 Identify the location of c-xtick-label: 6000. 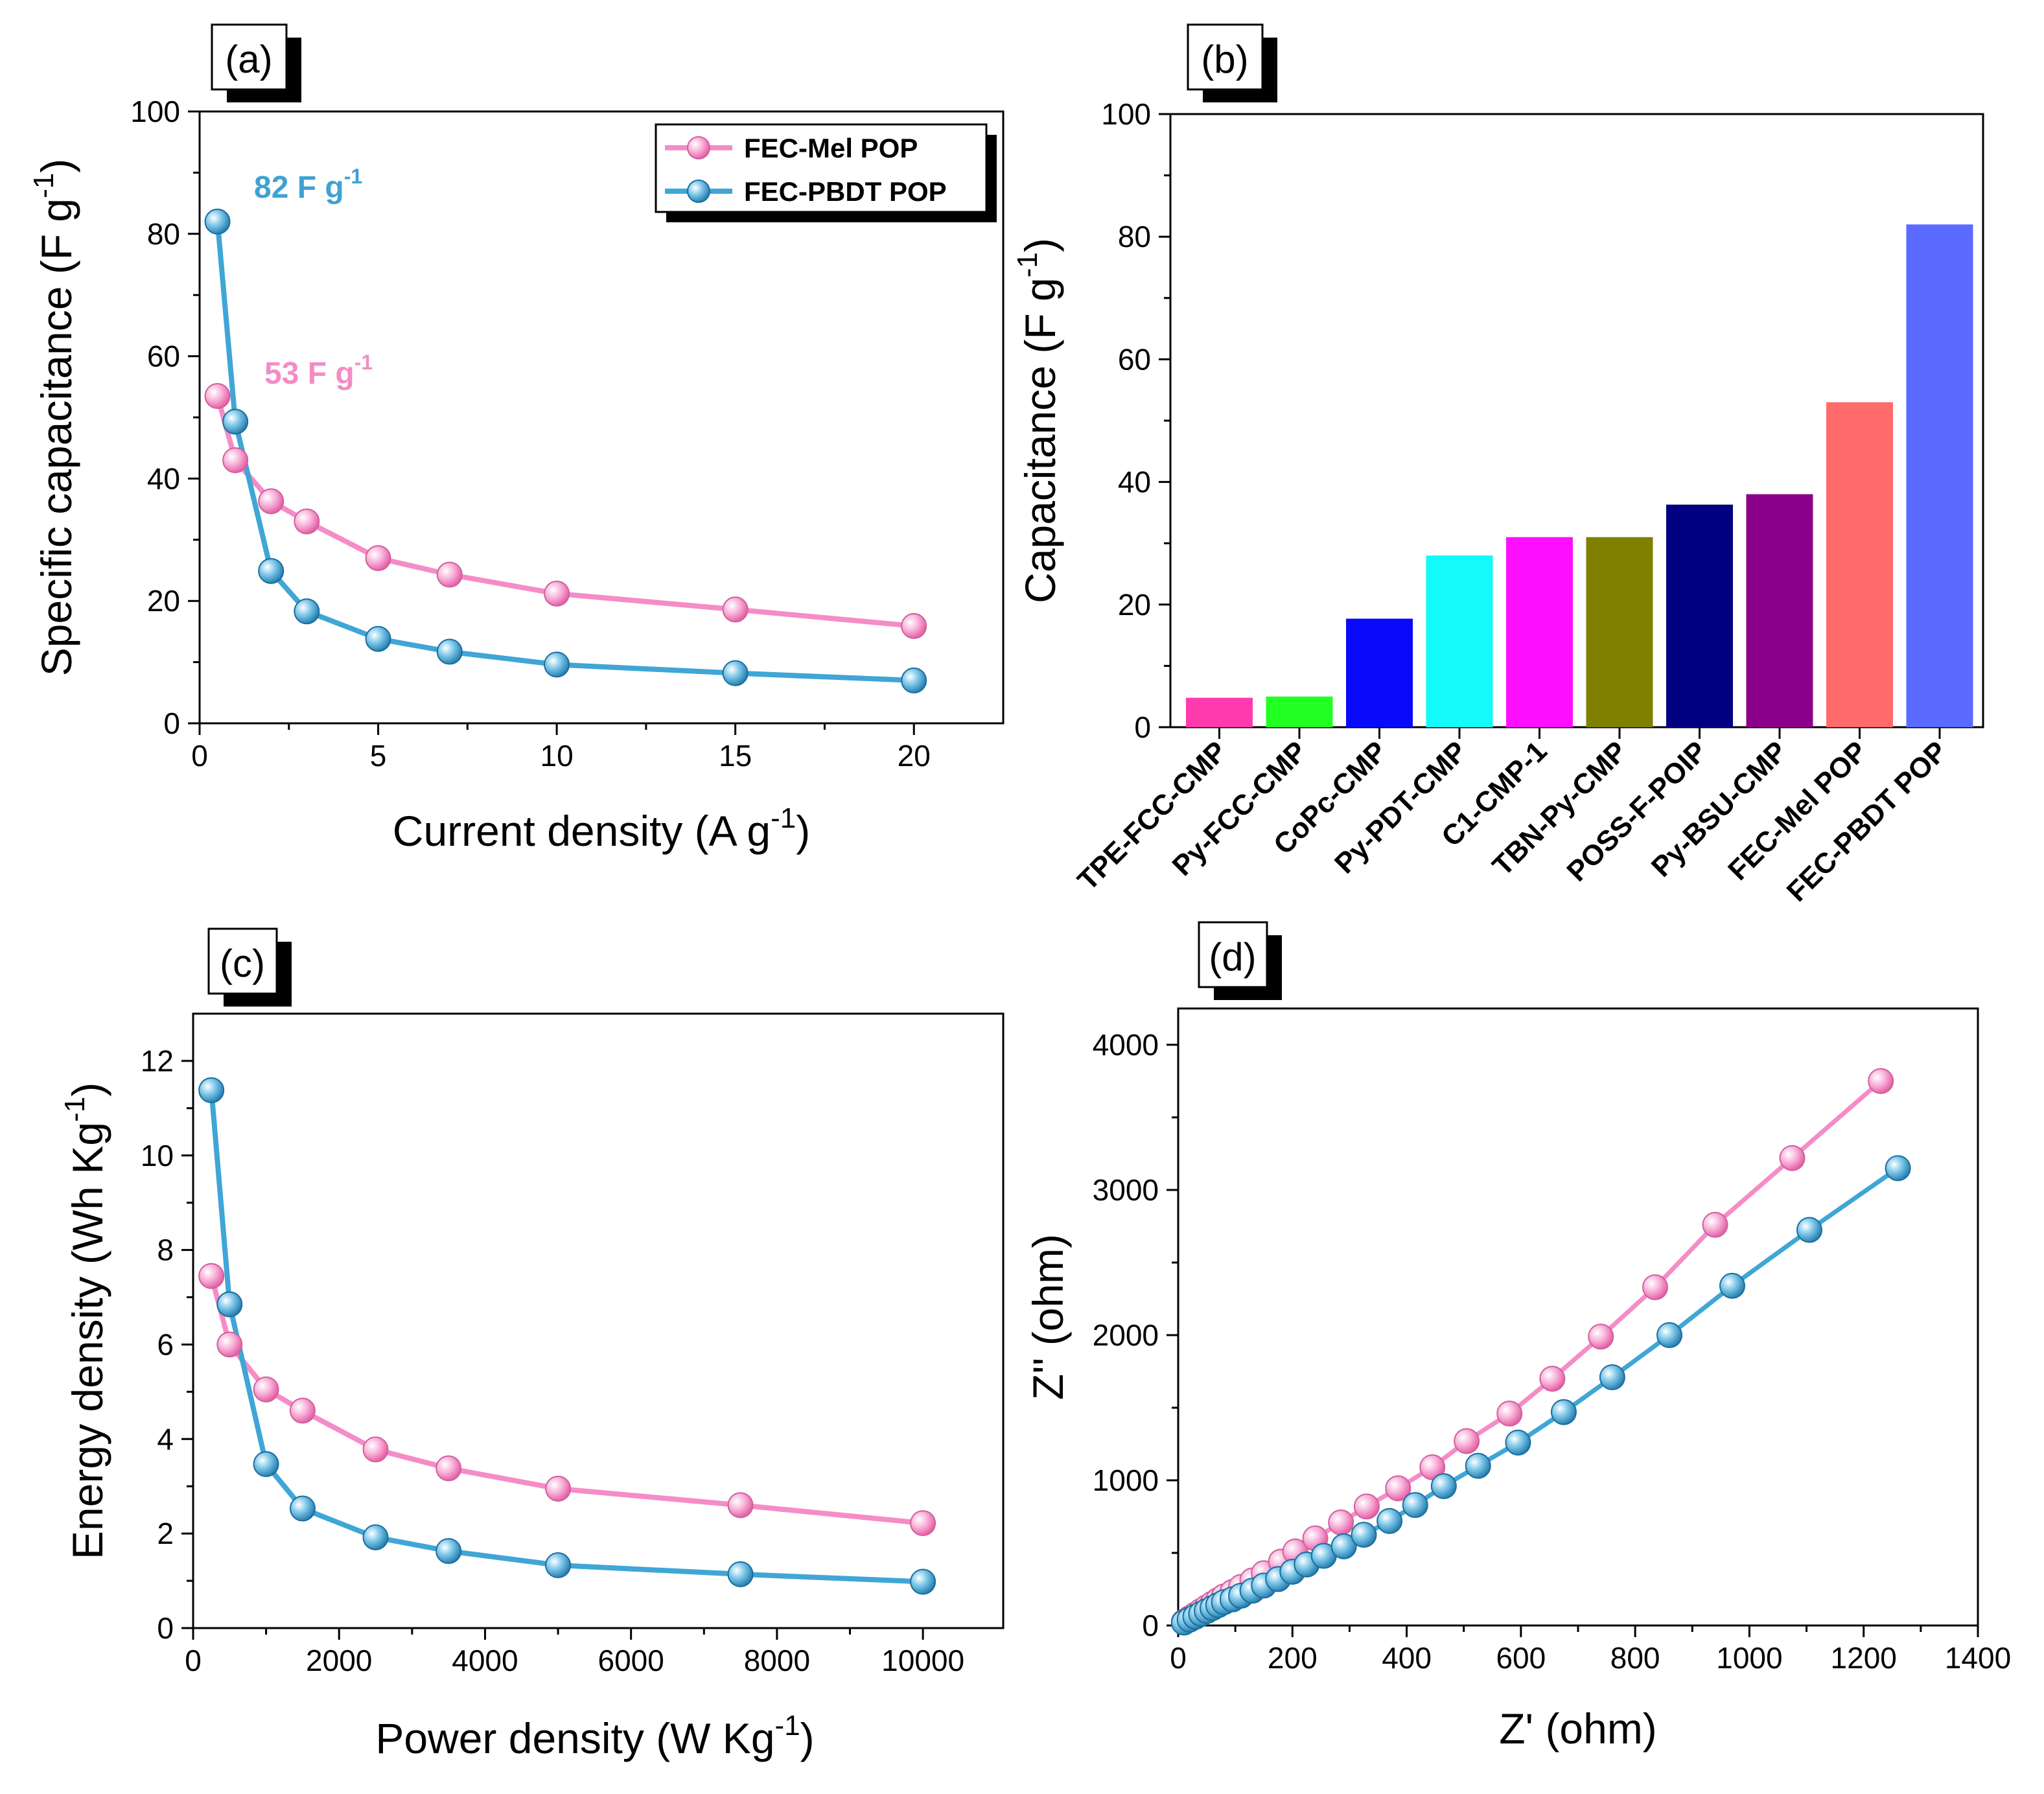
(631, 1660).